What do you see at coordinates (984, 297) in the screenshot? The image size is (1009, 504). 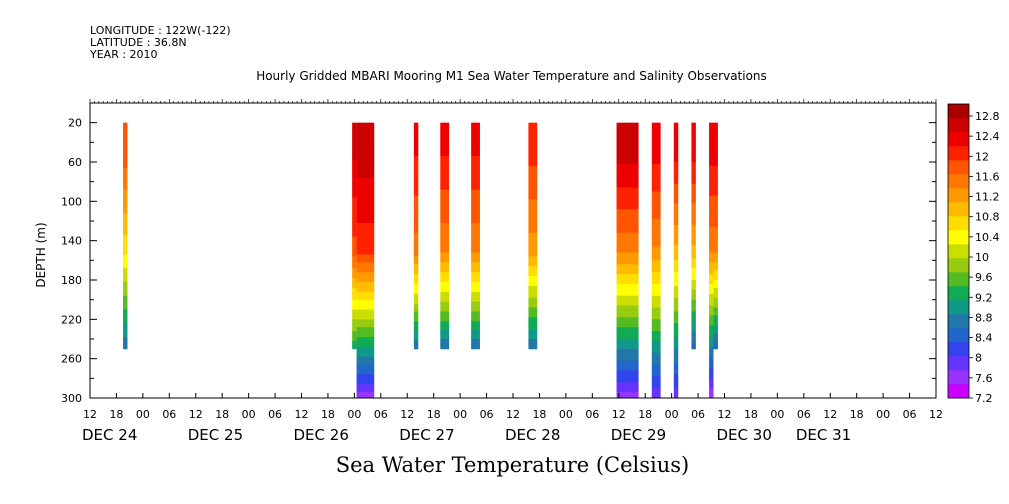 I see `colorbar-label: 9.2` at bounding box center [984, 297].